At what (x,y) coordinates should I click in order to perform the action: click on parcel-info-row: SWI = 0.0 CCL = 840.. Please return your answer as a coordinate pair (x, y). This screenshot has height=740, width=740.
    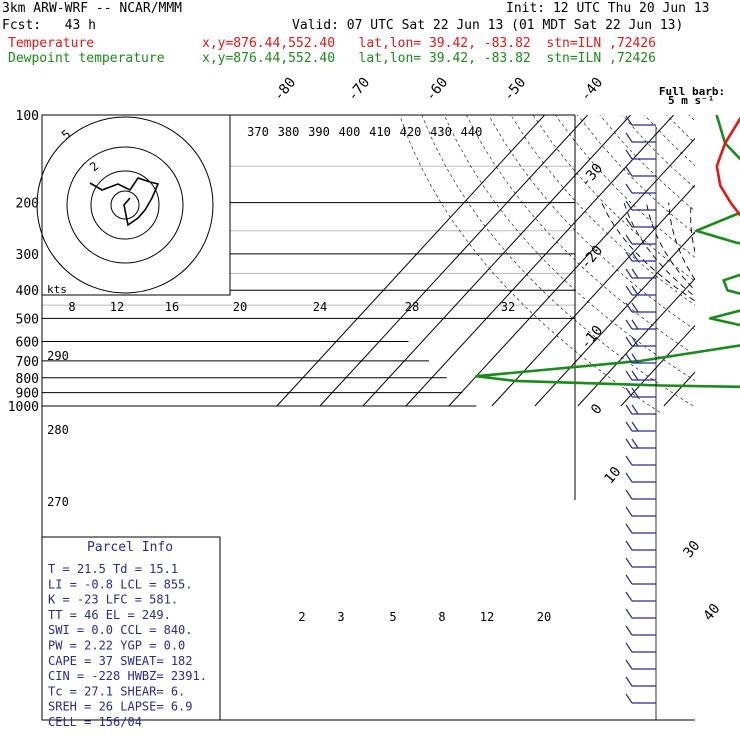
    Looking at the image, I should click on (120, 630).